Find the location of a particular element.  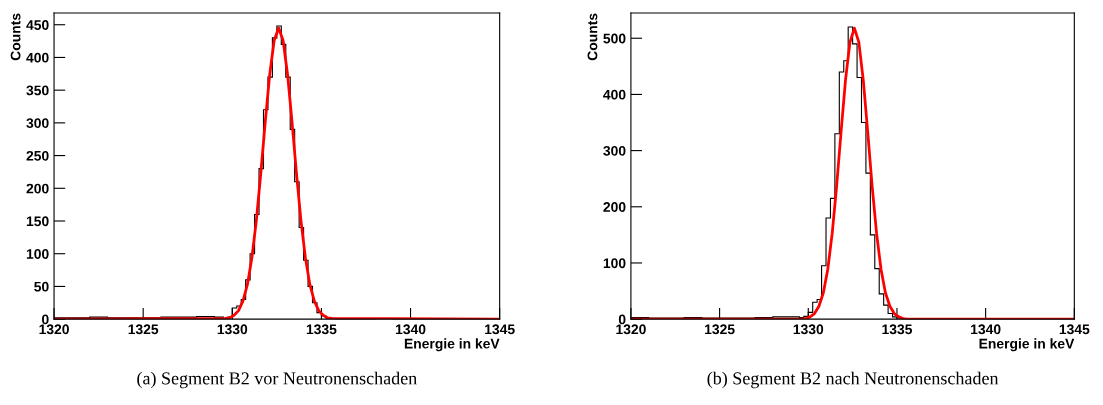

text: (b) Segment B2 nach Neutronenschaden is located at coordinates (853, 380).